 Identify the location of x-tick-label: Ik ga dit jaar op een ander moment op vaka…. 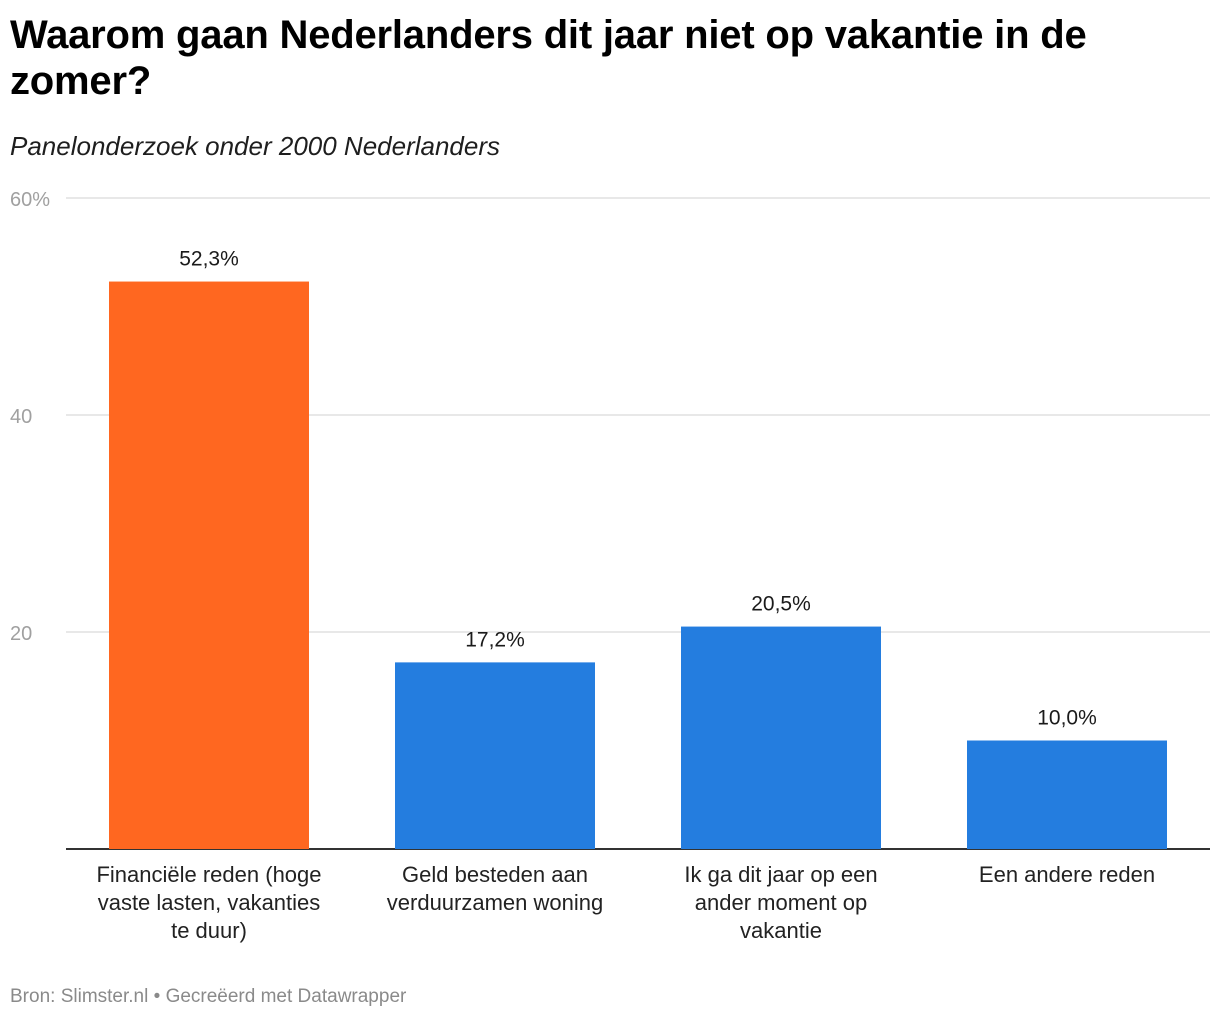
(780, 902).